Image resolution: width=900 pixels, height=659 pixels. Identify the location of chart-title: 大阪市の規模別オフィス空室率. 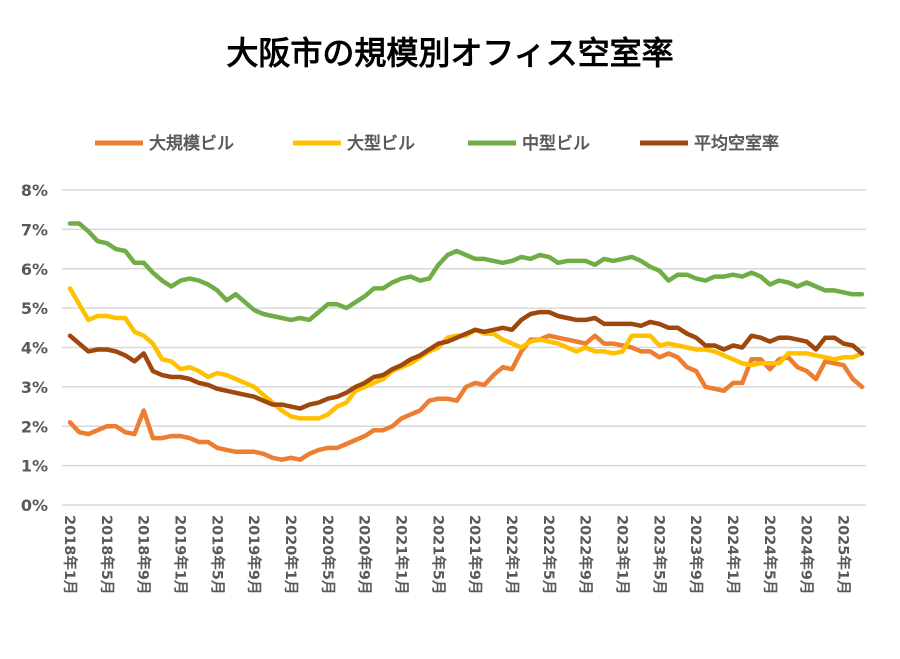
(450, 53).